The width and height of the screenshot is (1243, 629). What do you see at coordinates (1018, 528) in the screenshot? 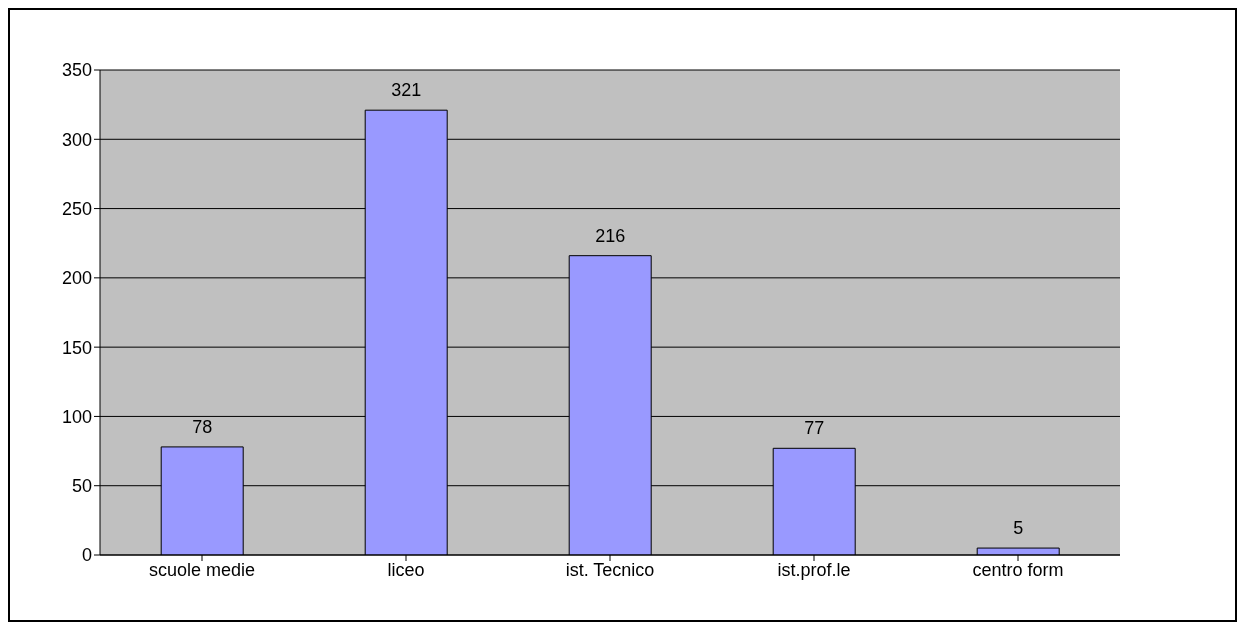
I see `data-label: 5` at bounding box center [1018, 528].